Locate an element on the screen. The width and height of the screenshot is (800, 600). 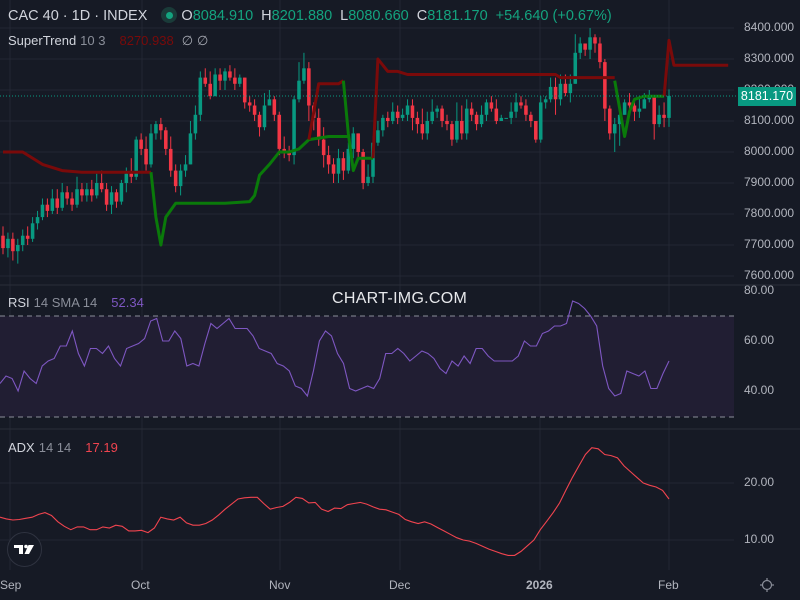
adx-legend: ADX 14 14 17.19 is located at coordinates (65, 447).